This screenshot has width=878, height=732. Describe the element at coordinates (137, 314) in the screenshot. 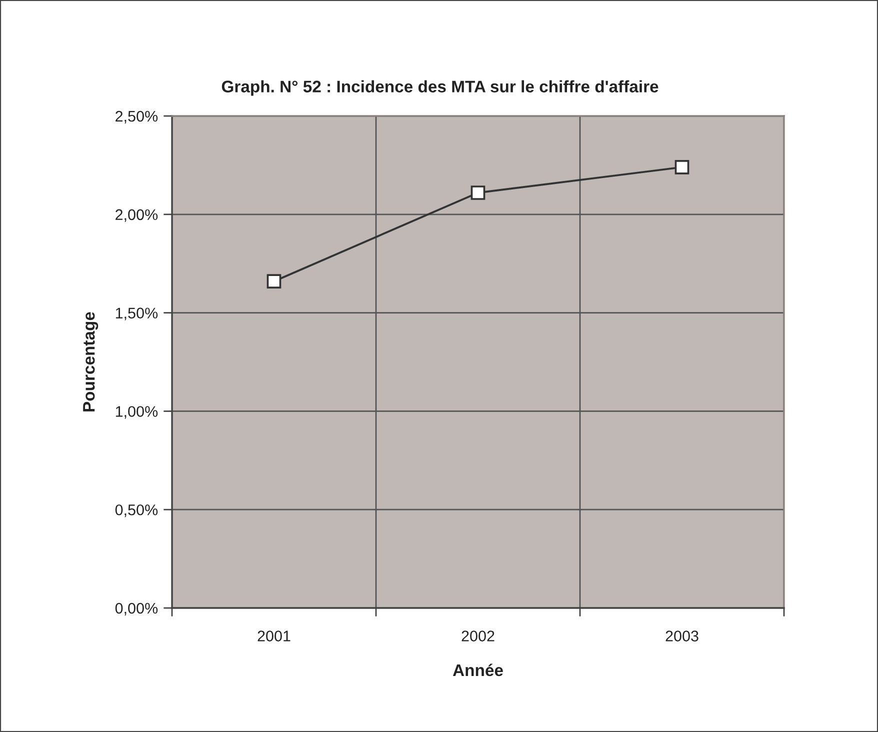

I see `y-tick-label: 1,50%` at that location.